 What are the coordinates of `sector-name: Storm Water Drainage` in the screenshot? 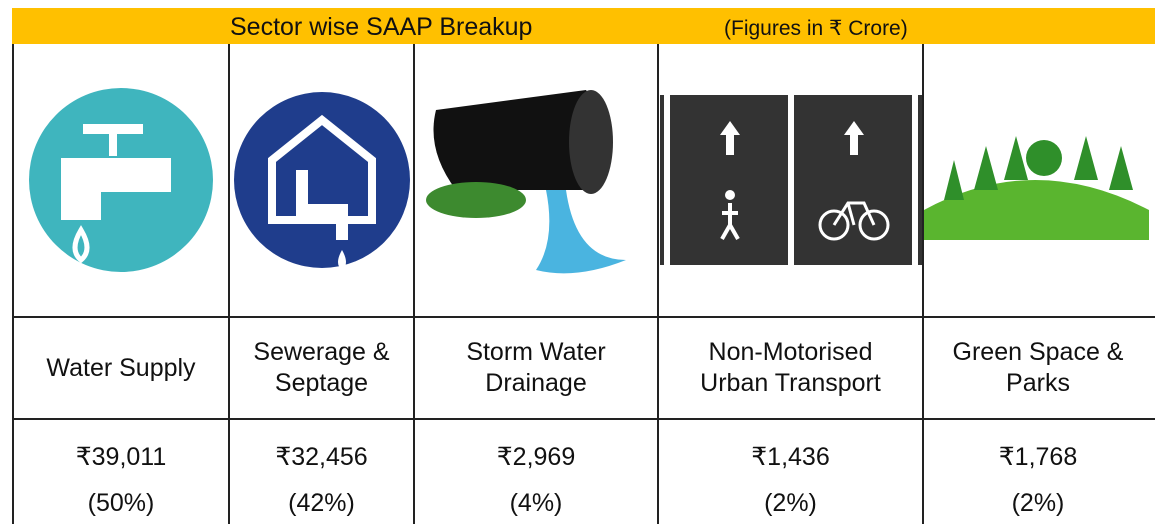 It's located at (535, 369).